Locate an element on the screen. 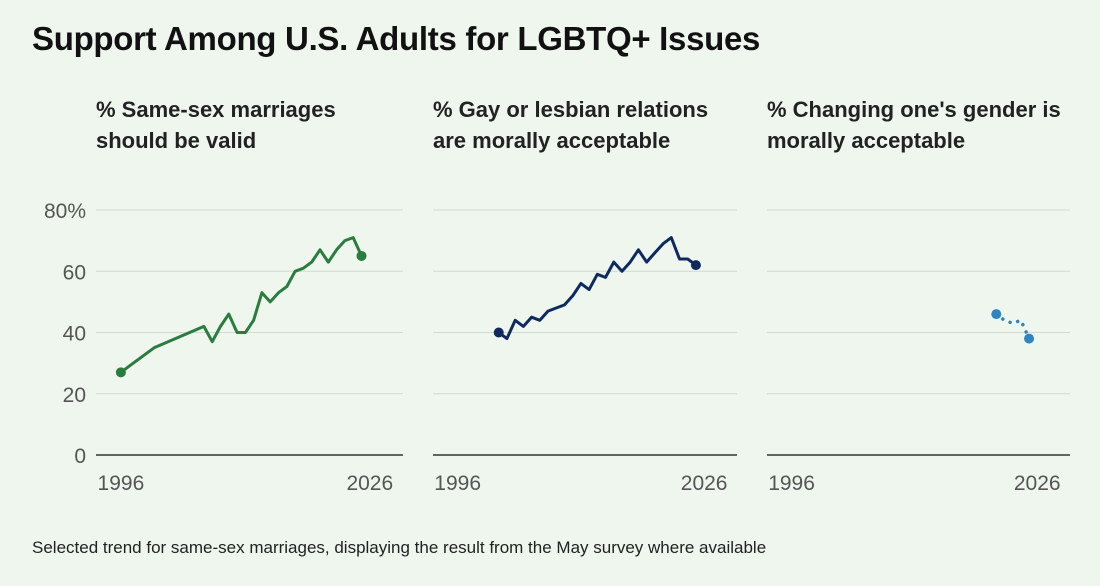  y-tick-label: 60 is located at coordinates (74, 272).